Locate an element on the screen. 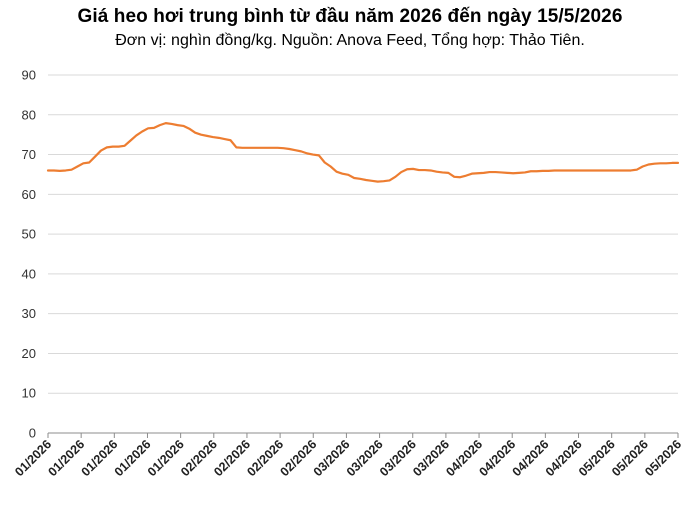 The height and width of the screenshot is (526, 700). y-tick-label: 60 is located at coordinates (29, 194).